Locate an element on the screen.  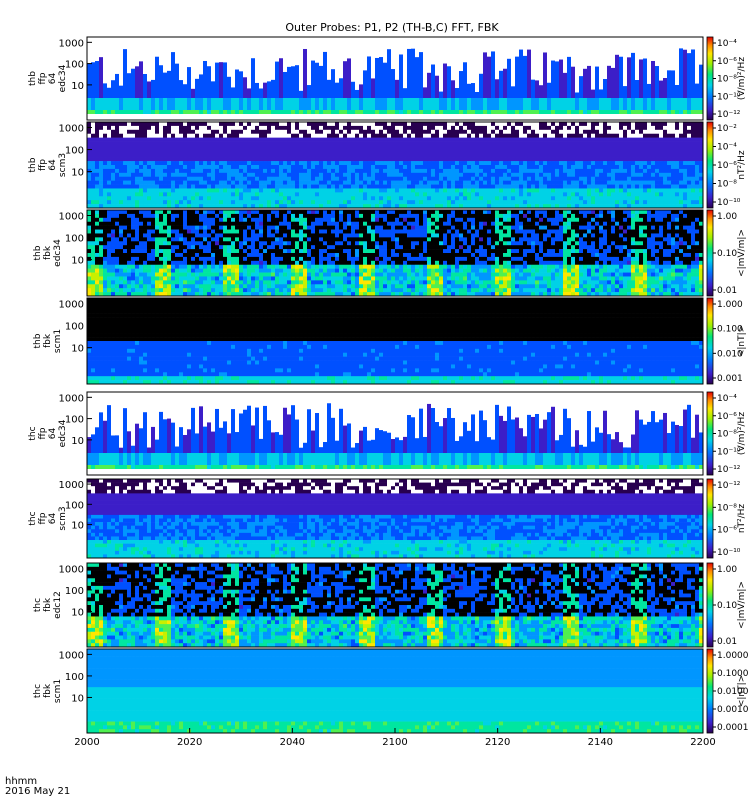
colorbar-tick-label: 0.0001 is located at coordinates (733, 728).